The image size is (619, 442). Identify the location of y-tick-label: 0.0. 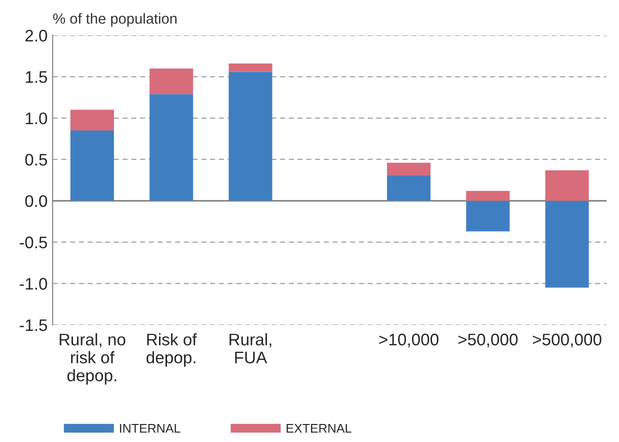
(36, 201).